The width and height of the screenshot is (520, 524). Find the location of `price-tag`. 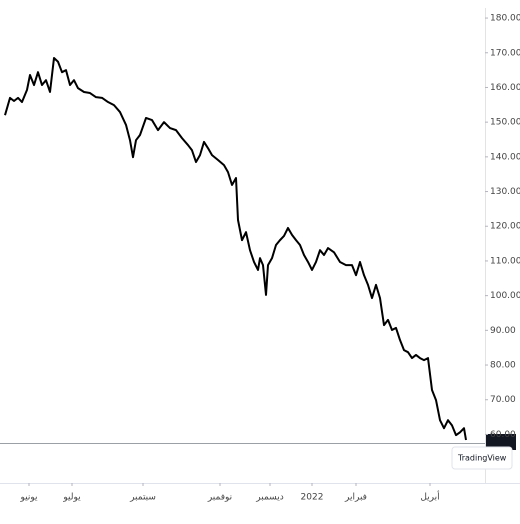

price-tag is located at coordinates (501, 442).